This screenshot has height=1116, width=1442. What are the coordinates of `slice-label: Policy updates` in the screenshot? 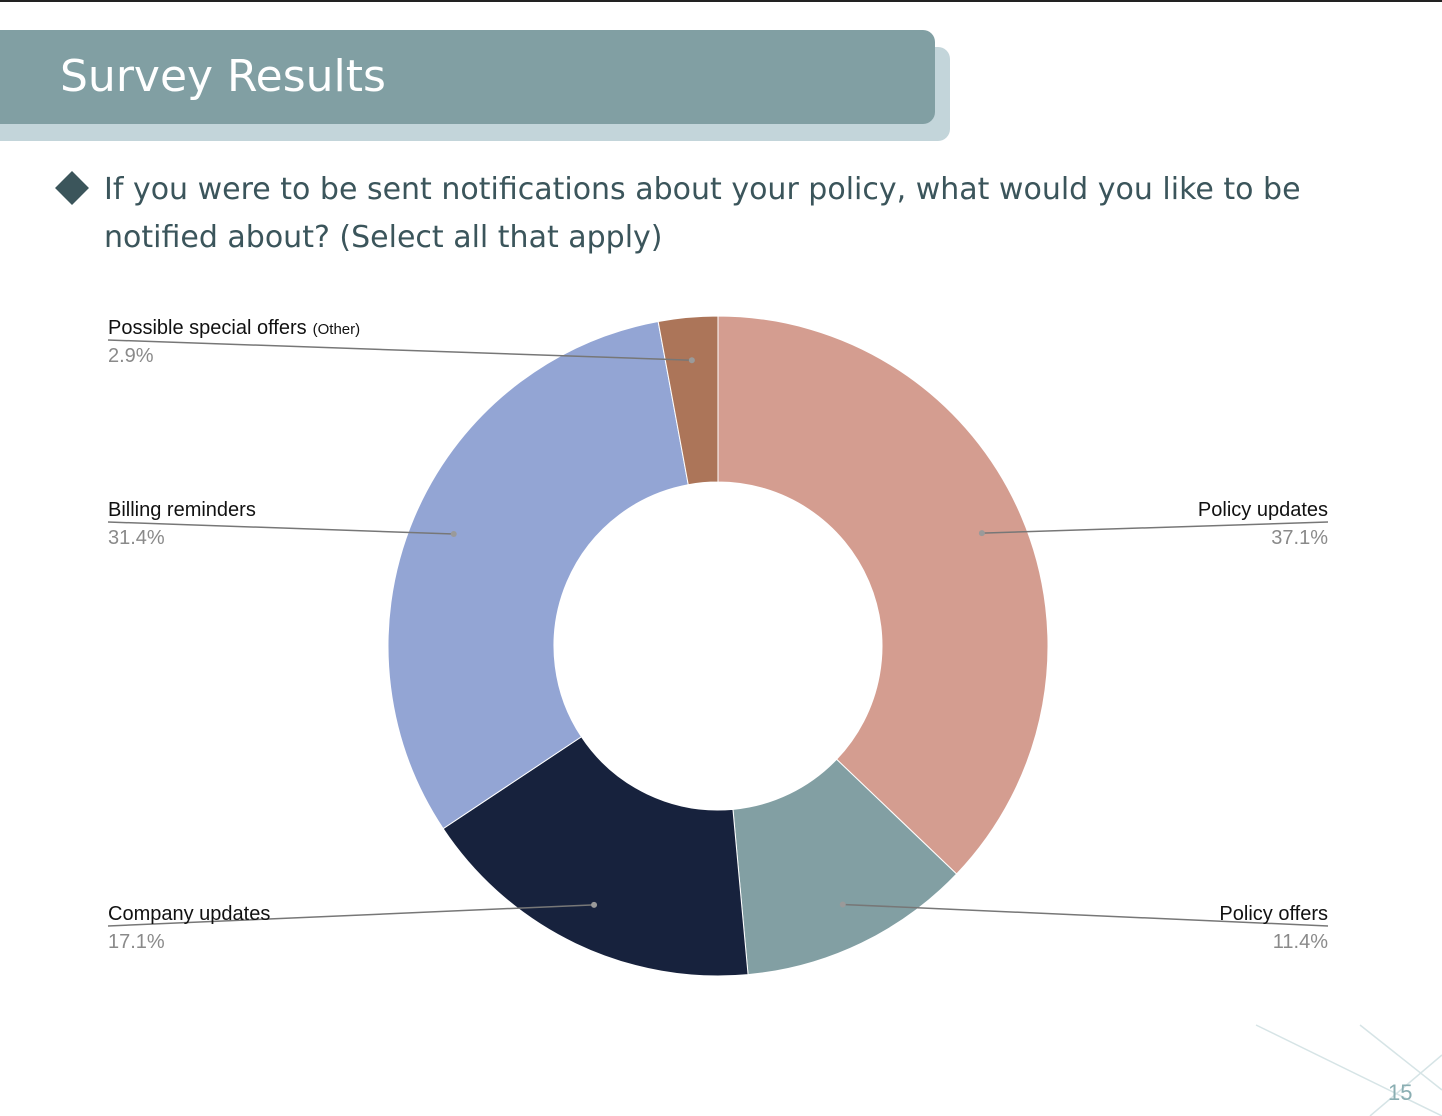 It's located at (1263, 510).